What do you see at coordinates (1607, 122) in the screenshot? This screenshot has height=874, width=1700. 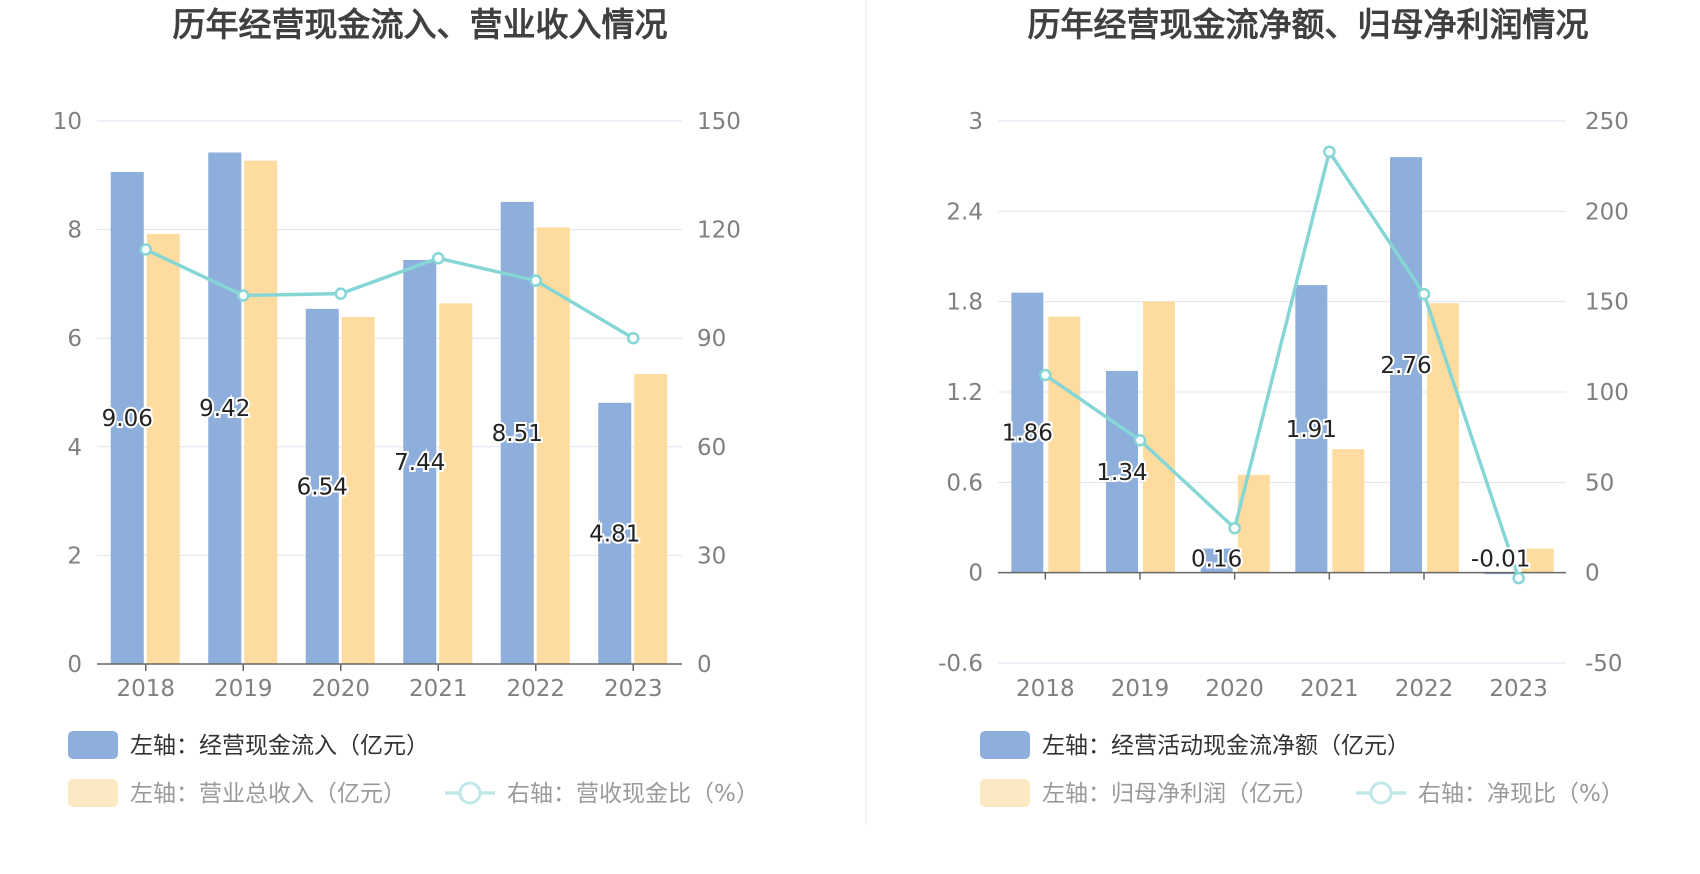 I see `y-tick-right: 250` at bounding box center [1607, 122].